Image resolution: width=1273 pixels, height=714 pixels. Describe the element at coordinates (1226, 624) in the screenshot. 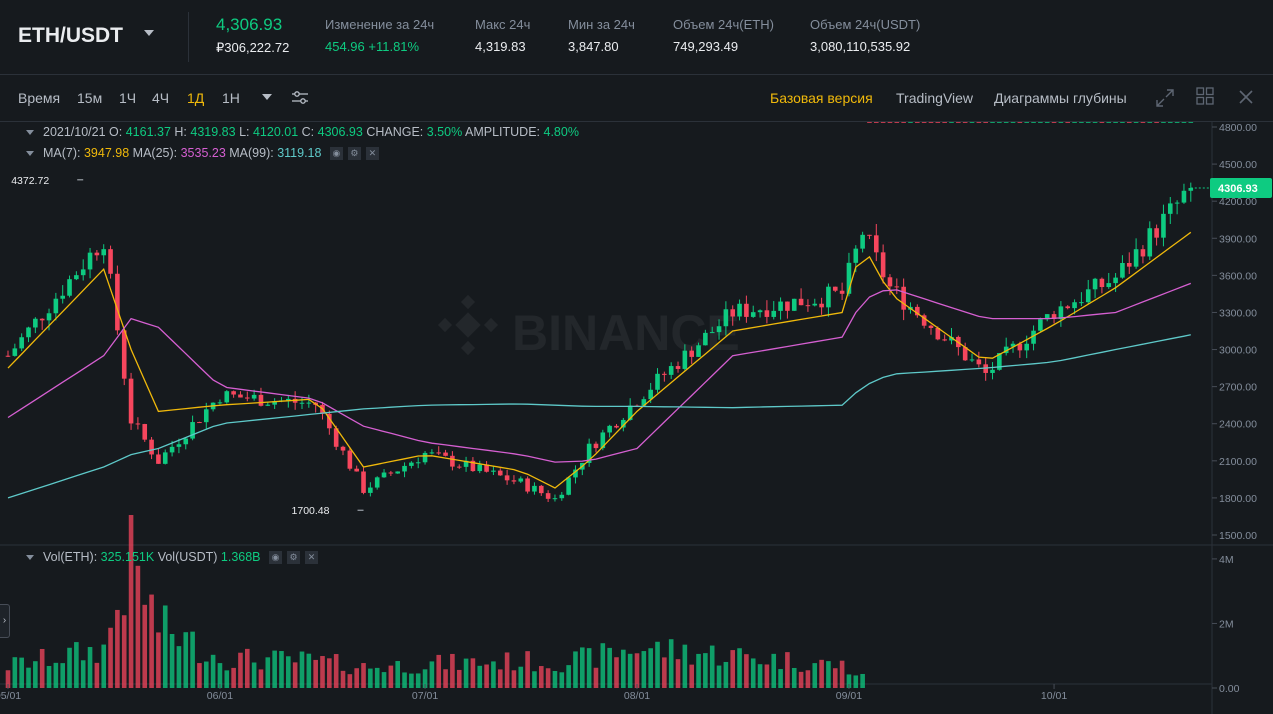

I see `volume-tick-label: 2M` at that location.